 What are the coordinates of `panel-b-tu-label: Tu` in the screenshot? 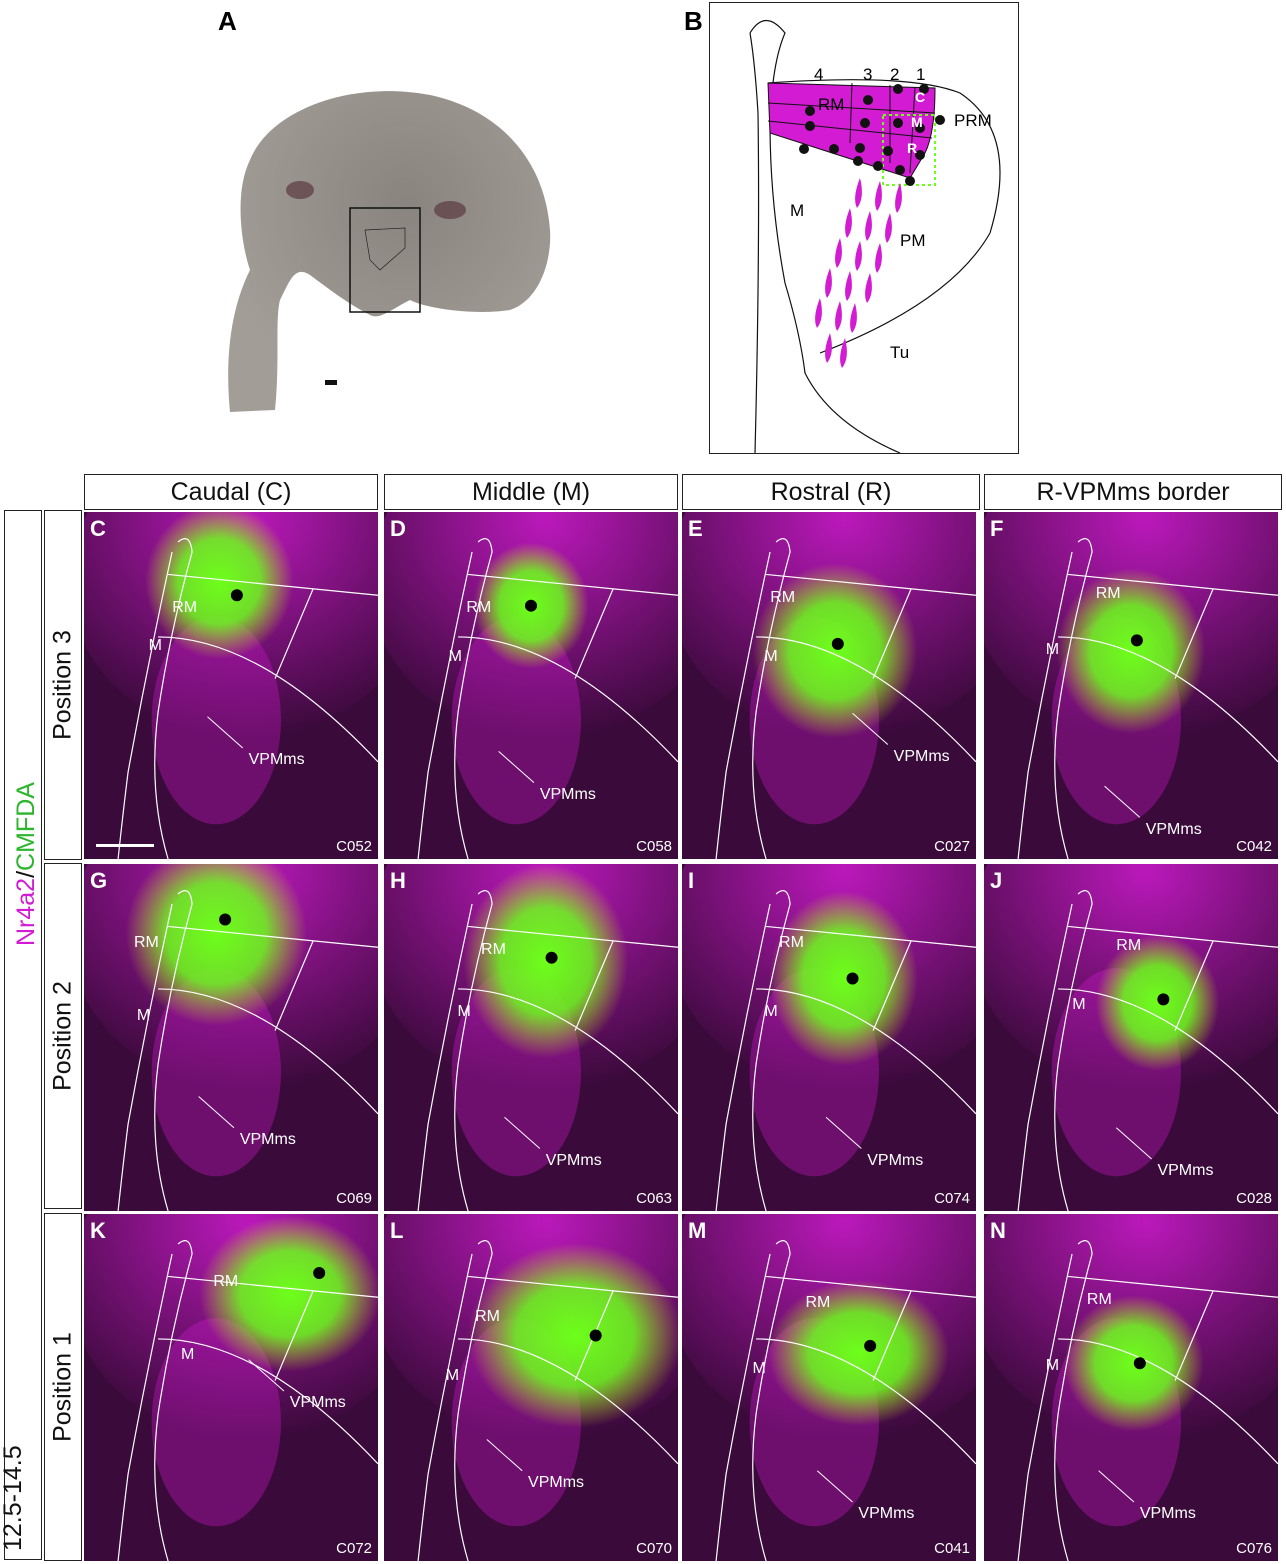 It's located at (900, 352).